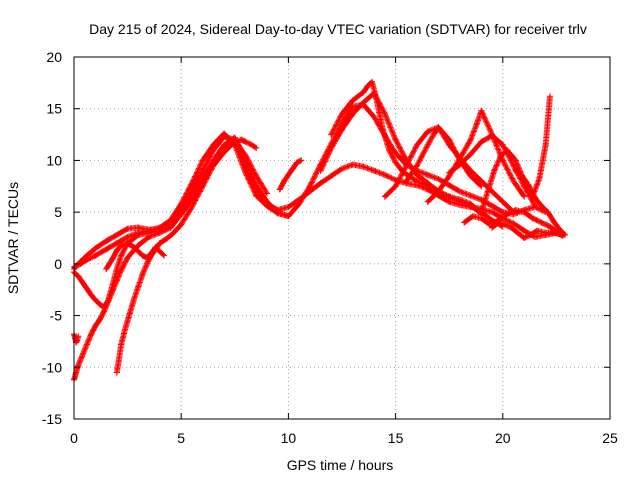  Describe the element at coordinates (56, 316) in the screenshot. I see `y-tick-label: -5` at that location.